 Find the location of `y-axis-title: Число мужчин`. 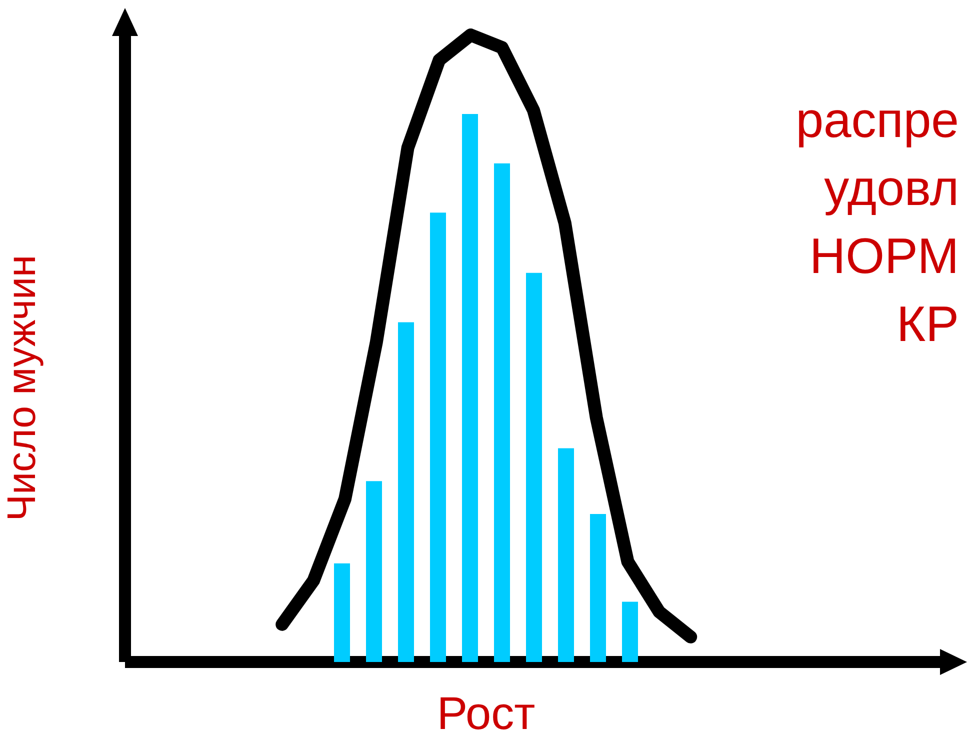

y-axis-title: Число мужчин is located at coordinates (22, 388).